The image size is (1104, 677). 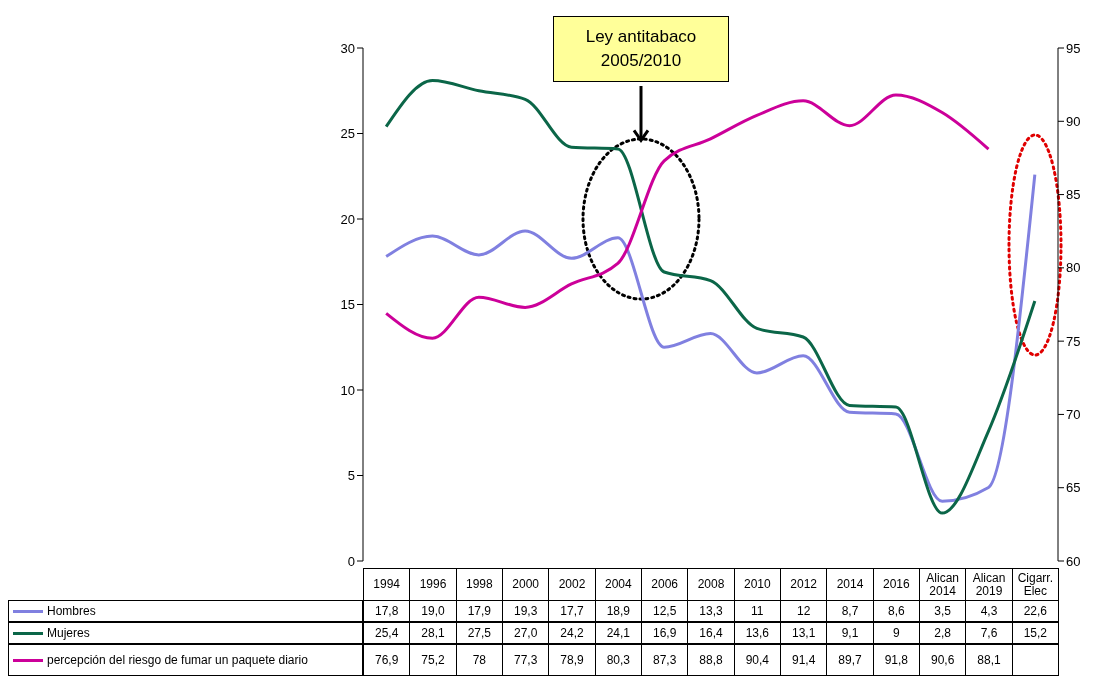 I want to click on data-label: 88,1, so click(x=989, y=660).